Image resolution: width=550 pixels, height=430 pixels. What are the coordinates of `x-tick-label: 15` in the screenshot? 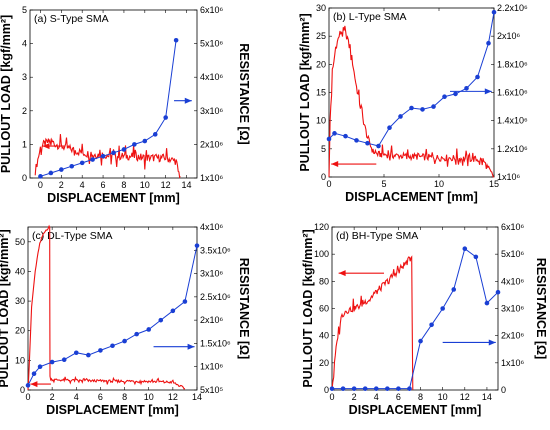 It's located at (494, 184).